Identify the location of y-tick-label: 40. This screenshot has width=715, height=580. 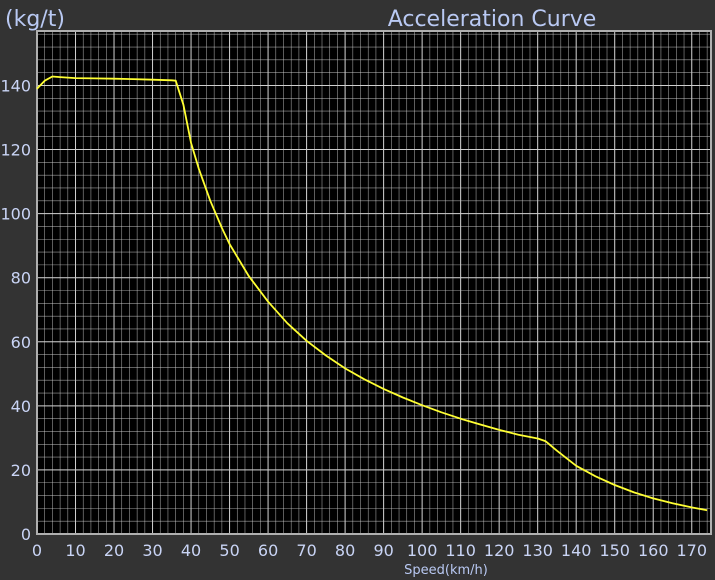
(21, 406).